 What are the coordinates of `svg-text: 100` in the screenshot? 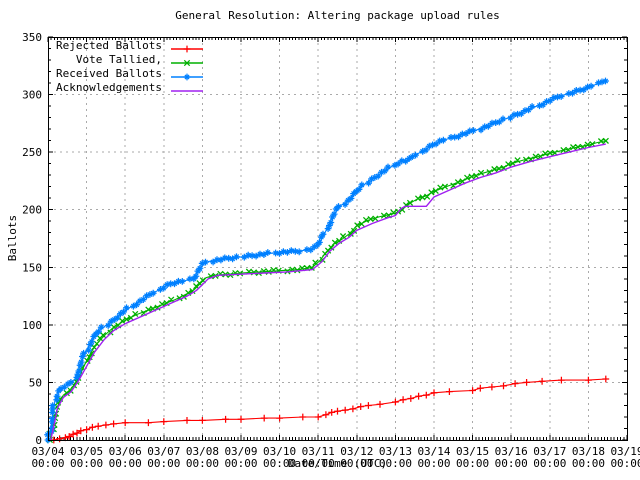 It's located at (32, 325).